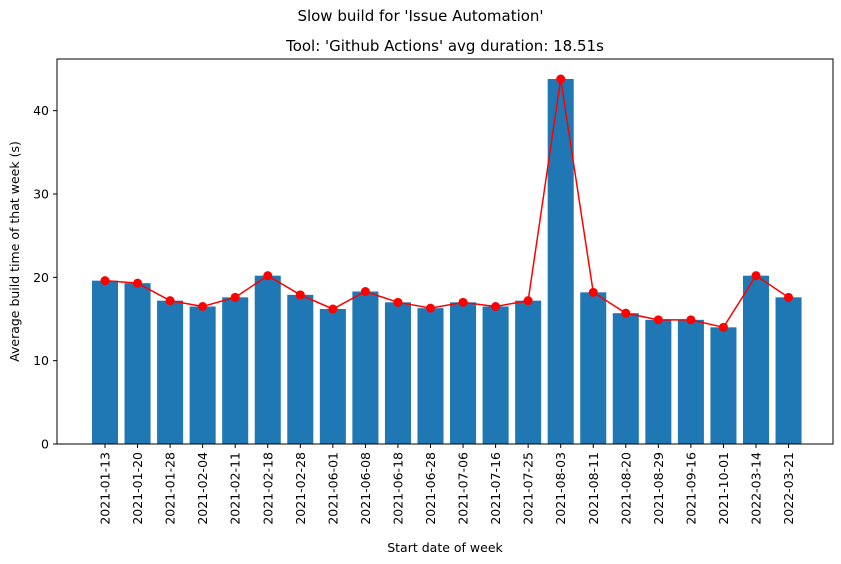 This screenshot has height=564, width=841. What do you see at coordinates (788, 488) in the screenshot?
I see `x-tick-label: 2022-03-21` at bounding box center [788, 488].